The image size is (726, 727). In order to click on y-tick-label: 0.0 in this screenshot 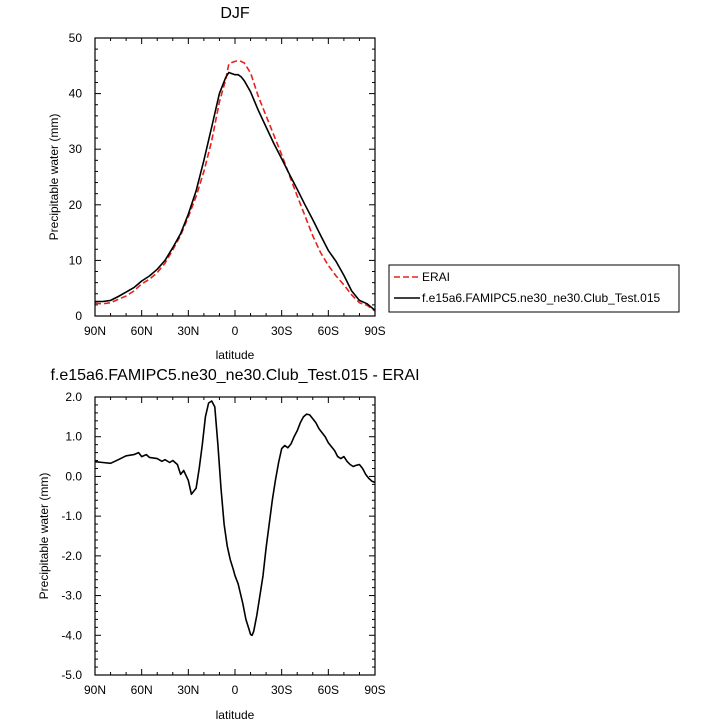, I will do `click(73, 476)`.